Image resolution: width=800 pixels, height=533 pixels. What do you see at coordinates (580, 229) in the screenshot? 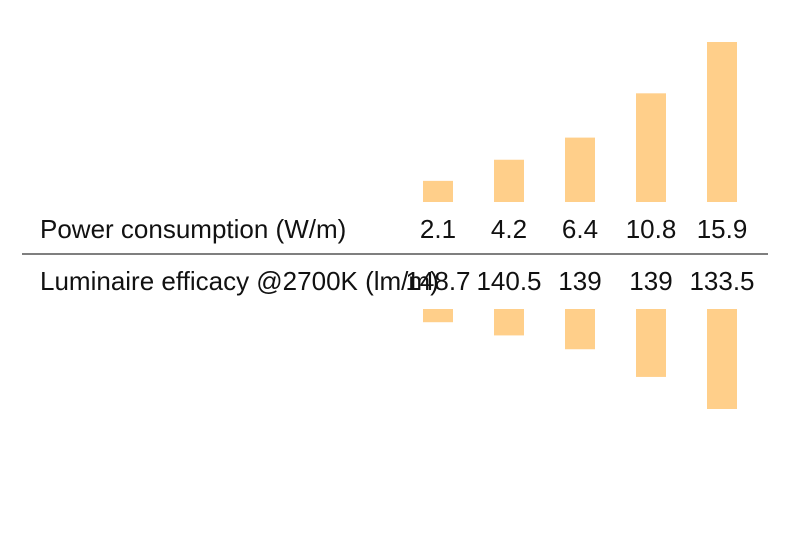
I see `power-value-label: 6.4` at bounding box center [580, 229].